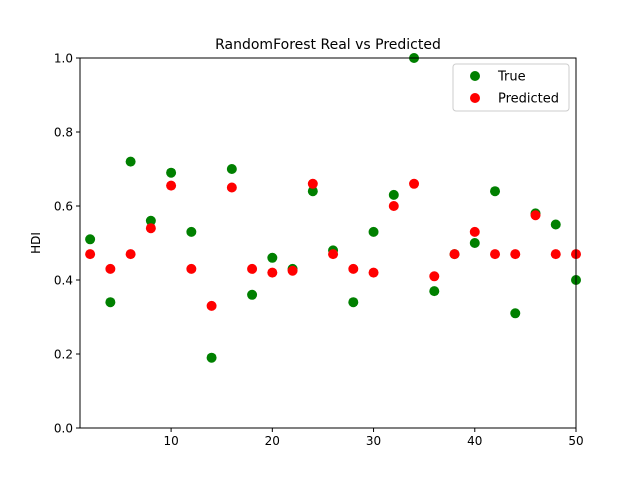 This screenshot has height=484, width=640. Describe the element at coordinates (170, 441) in the screenshot. I see `x-tick-label: 10` at that location.